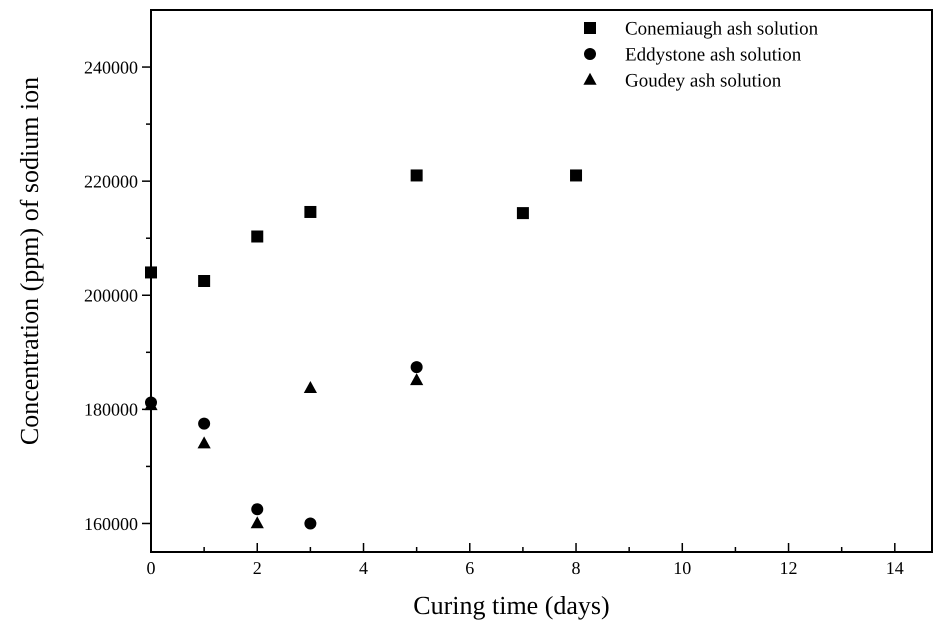 The width and height of the screenshot is (936, 644). Describe the element at coordinates (511, 605) in the screenshot. I see `x-axis-title: Curing time (days)` at that location.